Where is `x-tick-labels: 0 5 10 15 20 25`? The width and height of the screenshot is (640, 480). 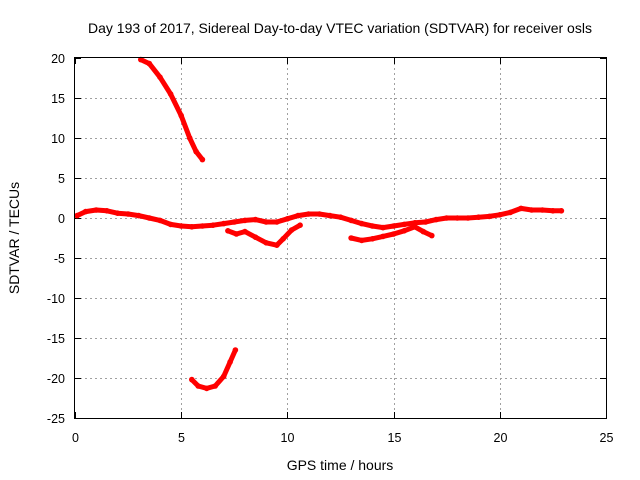
x-tick-labels: 0 5 10 15 20 25 is located at coordinates (342, 438).